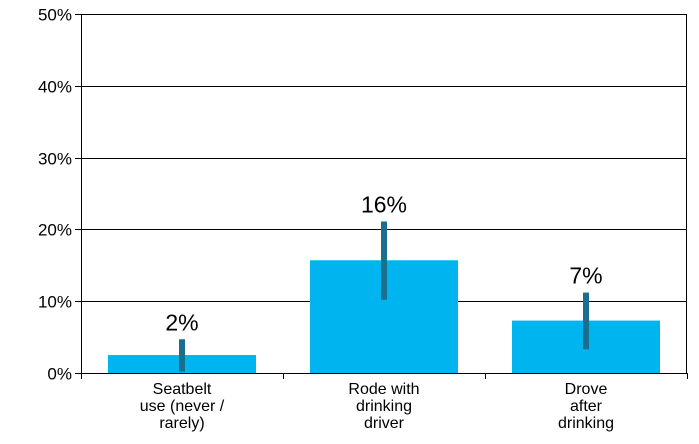 This screenshot has width=699, height=444. I want to click on data-label: 16%, so click(384, 205).